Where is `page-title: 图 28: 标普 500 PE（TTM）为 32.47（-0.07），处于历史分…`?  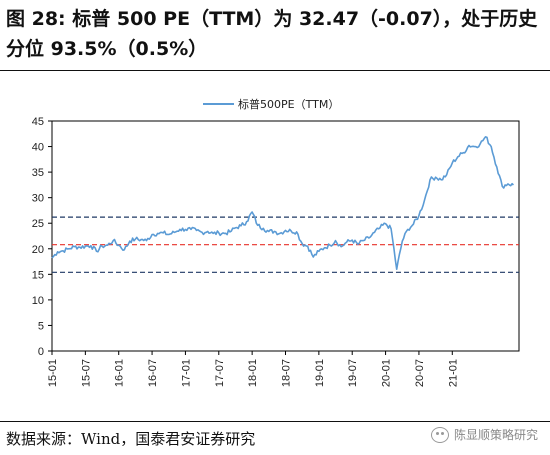 page-title: 图 28: 标普 500 PE（TTM）为 32.47（-0.07），处于历史分… is located at coordinates (272, 34).